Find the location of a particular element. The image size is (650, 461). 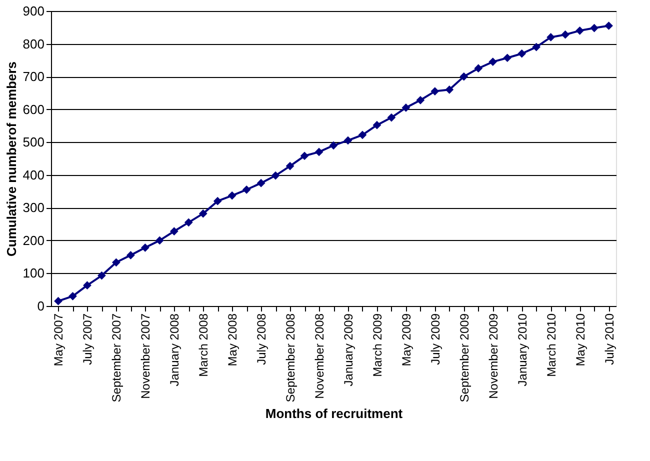

x-tick-label: July 2008 is located at coordinates (261, 339).